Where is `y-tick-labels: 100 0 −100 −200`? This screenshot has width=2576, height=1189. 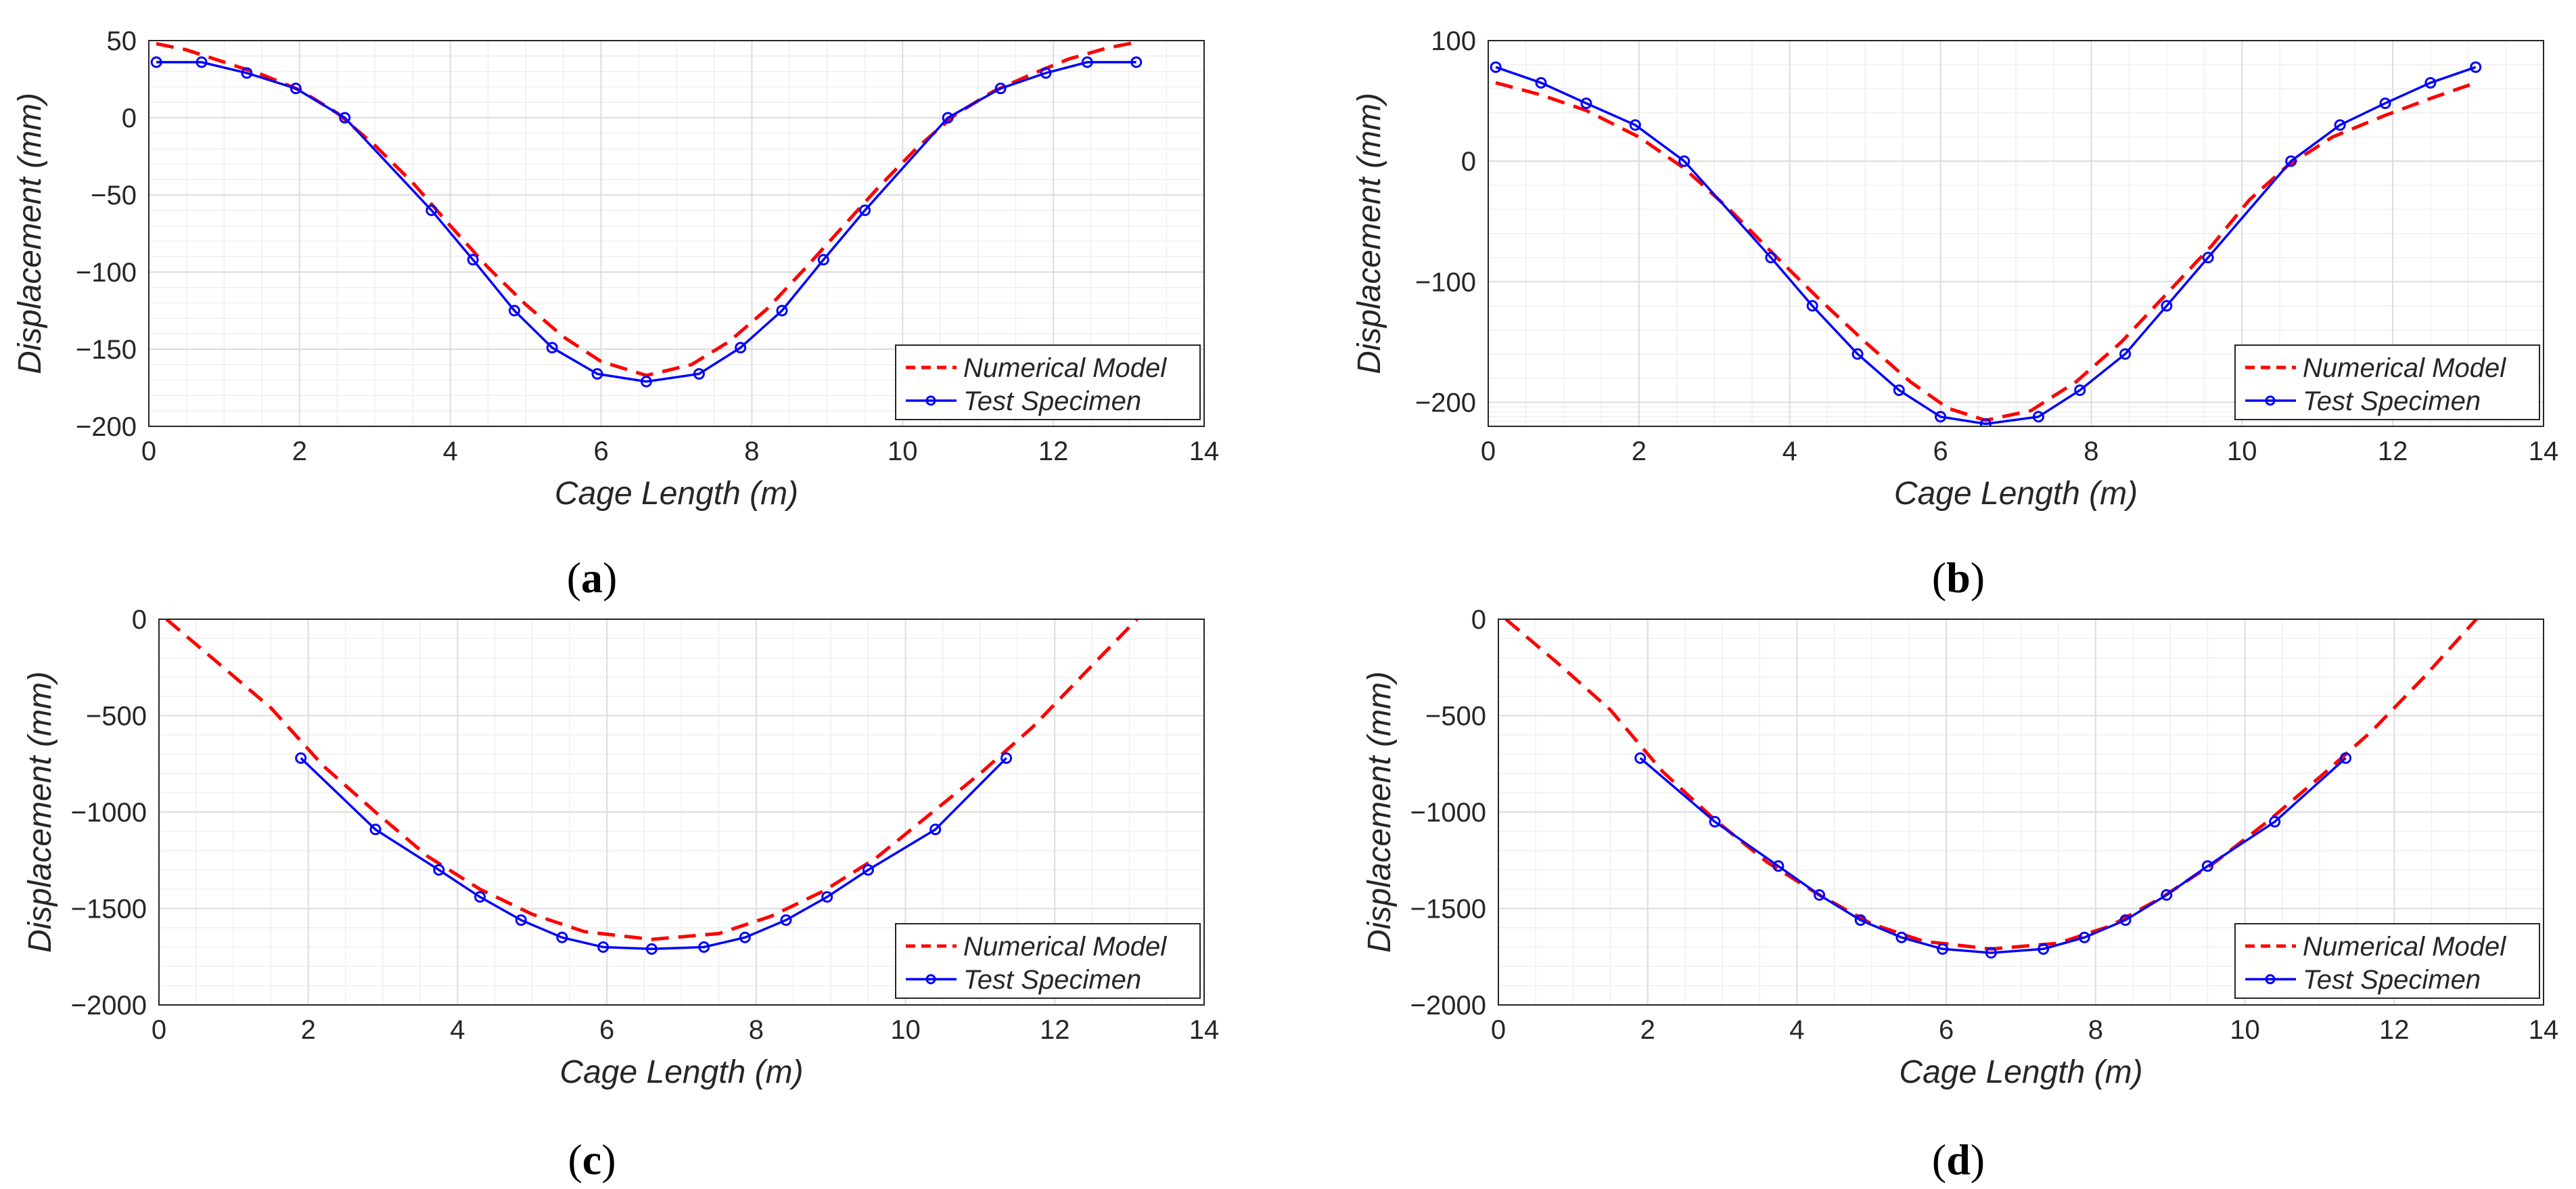
y-tick-labels: 100 0 −100 −200 is located at coordinates (1445, 222).